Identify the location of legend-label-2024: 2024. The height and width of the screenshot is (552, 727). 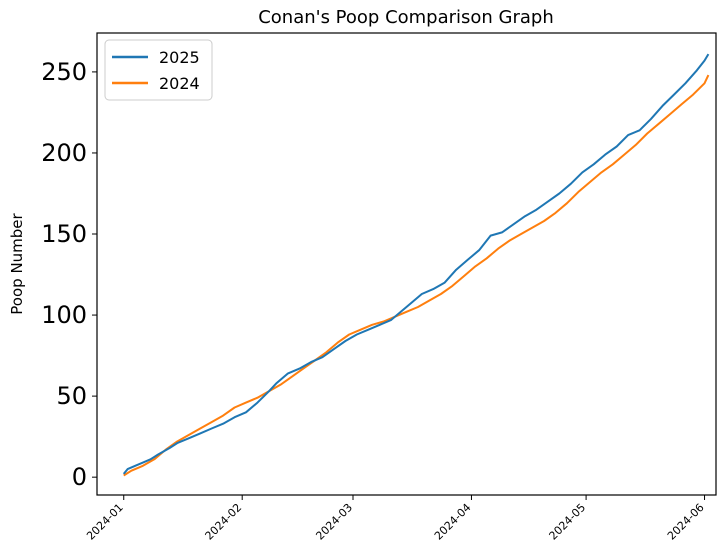
(179, 83).